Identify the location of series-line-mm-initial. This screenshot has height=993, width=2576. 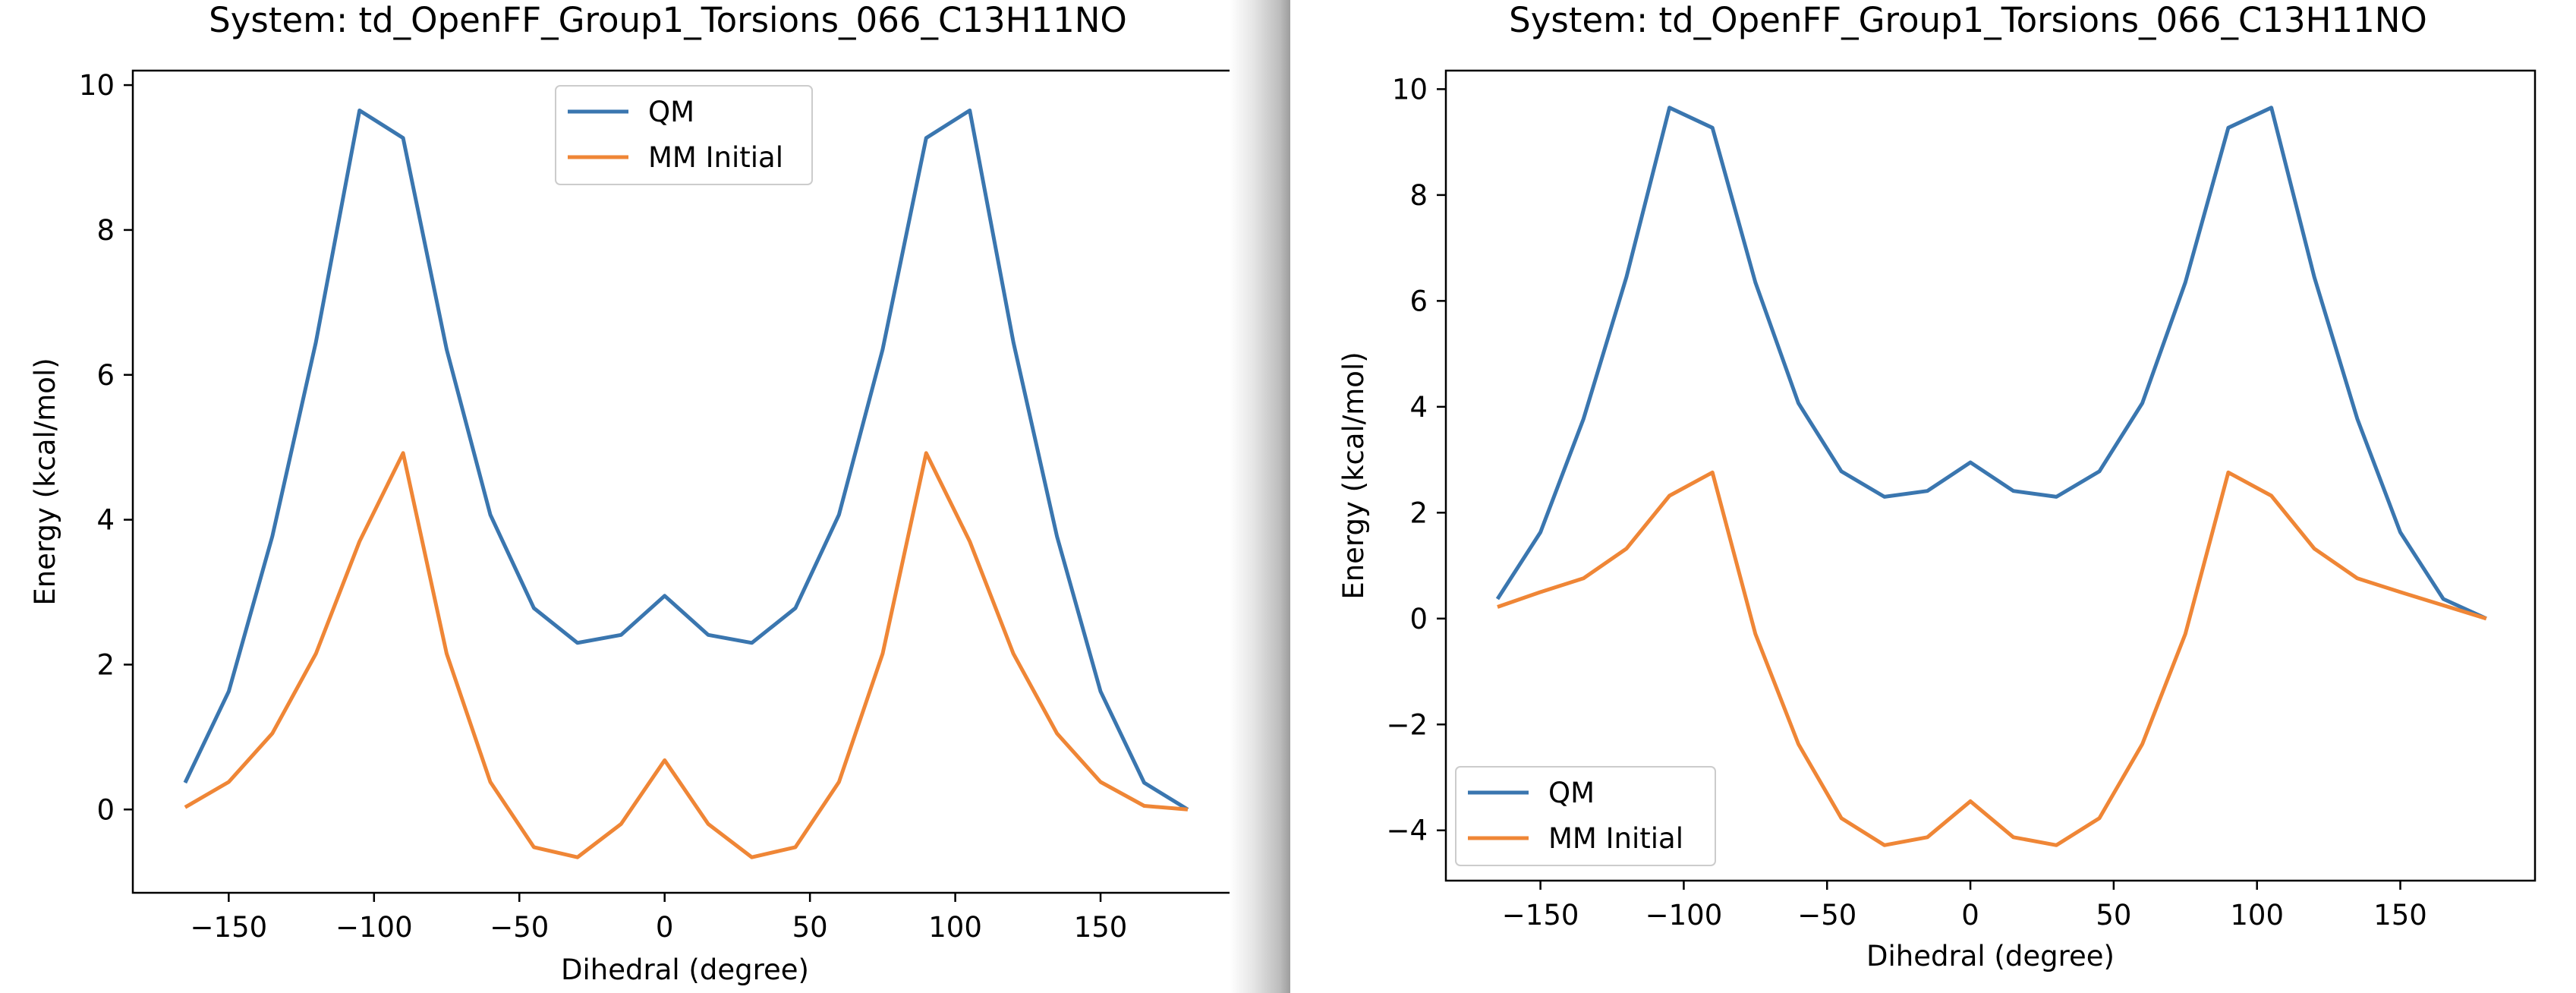
(1992, 658).